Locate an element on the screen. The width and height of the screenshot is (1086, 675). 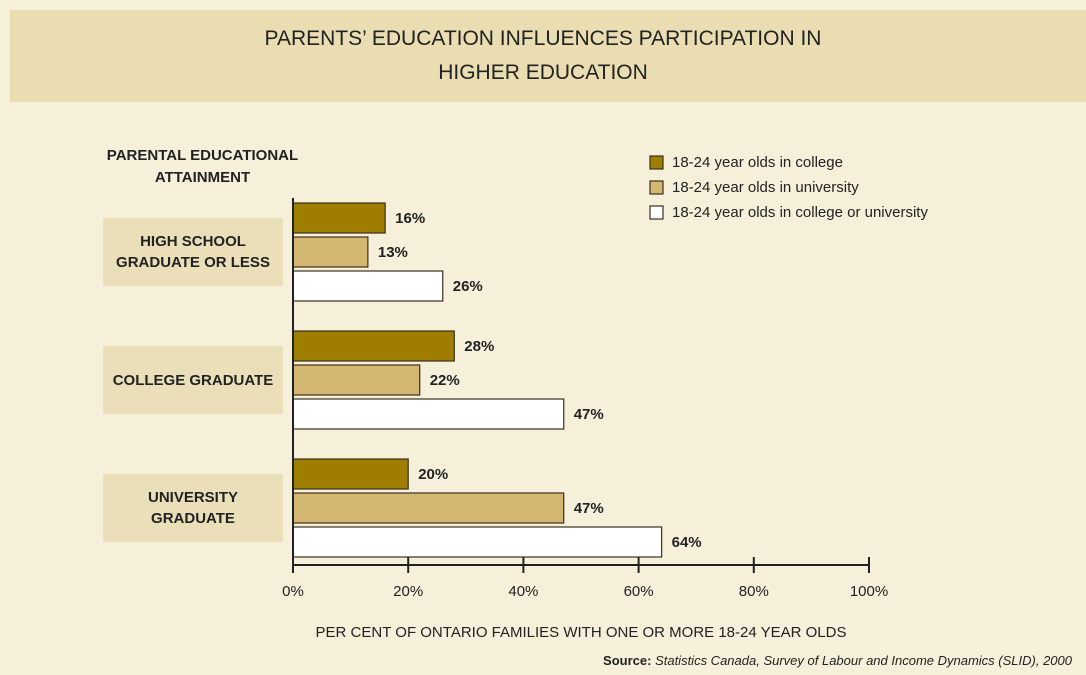
x-tick-label: 0% is located at coordinates (293, 591).